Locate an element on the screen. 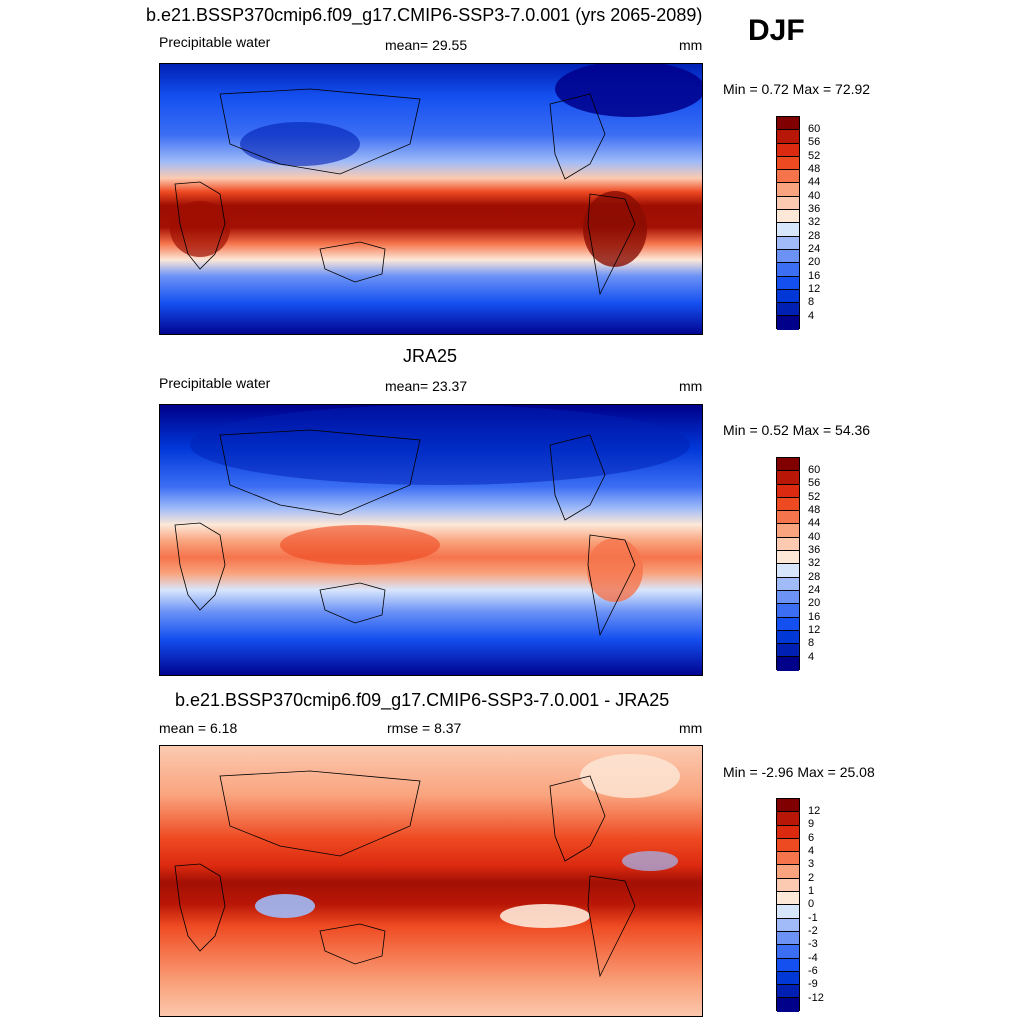 This screenshot has height=1024, width=1024. panel1-colorbar-tick: 52 is located at coordinates (814, 156).